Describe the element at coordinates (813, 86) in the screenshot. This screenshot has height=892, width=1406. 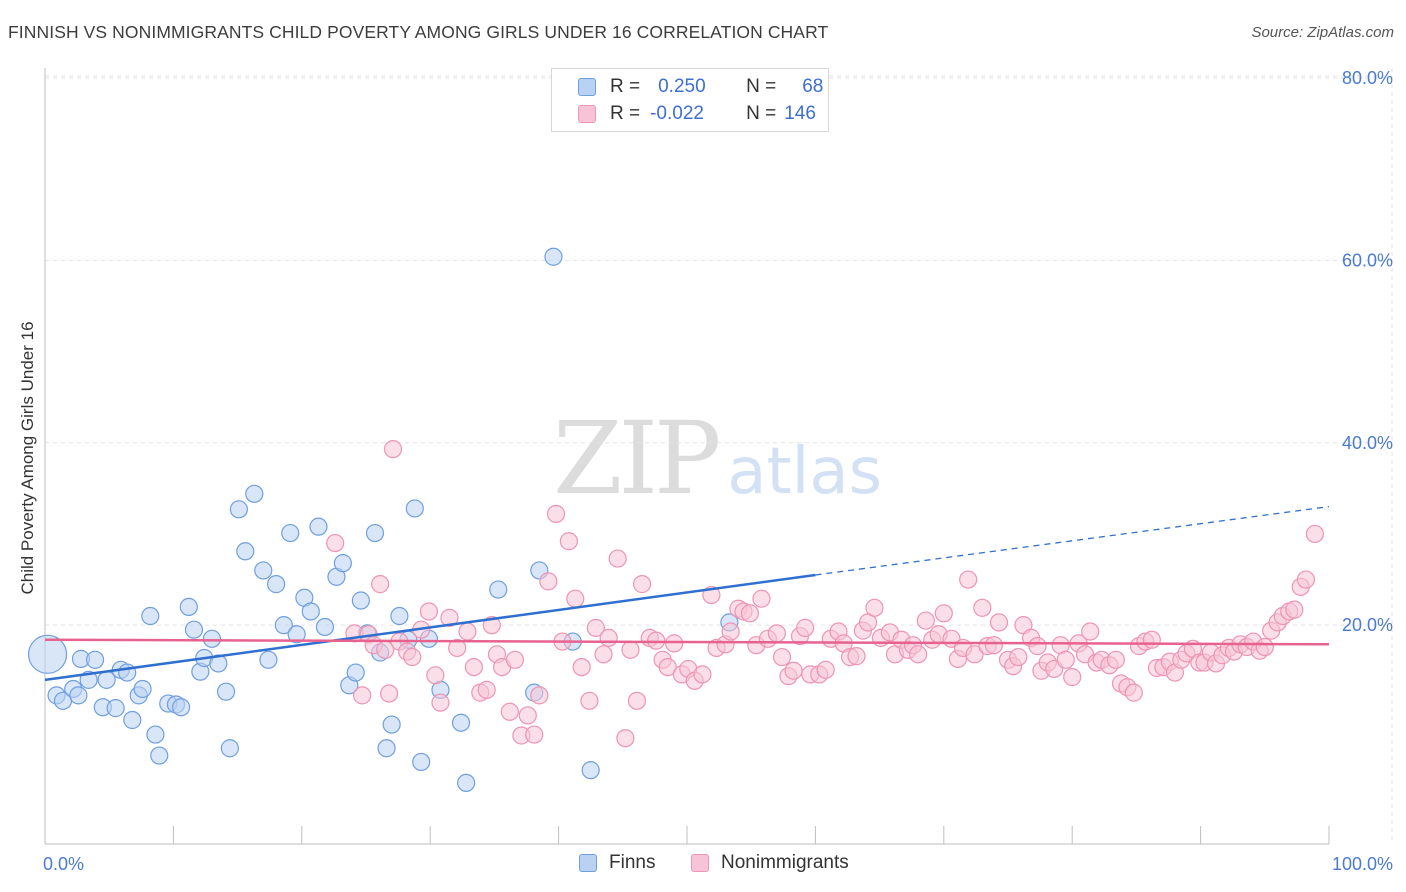
I see `finns-n-value: 68` at that location.